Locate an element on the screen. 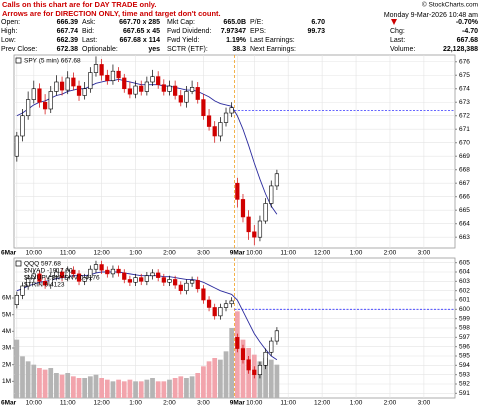  quote-value: 667.68 is located at coordinates (468, 40).